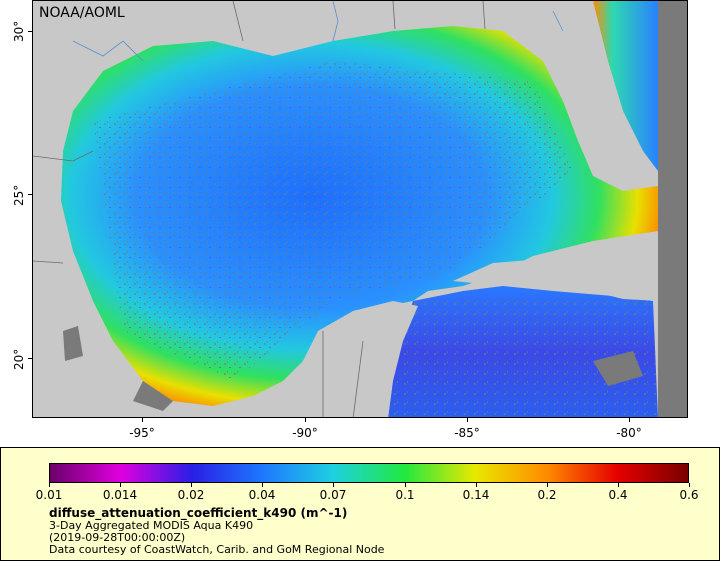  What do you see at coordinates (117, 537) in the screenshot?
I see `time-stamp: (2019-09-28T00:00:00Z)` at bounding box center [117, 537].